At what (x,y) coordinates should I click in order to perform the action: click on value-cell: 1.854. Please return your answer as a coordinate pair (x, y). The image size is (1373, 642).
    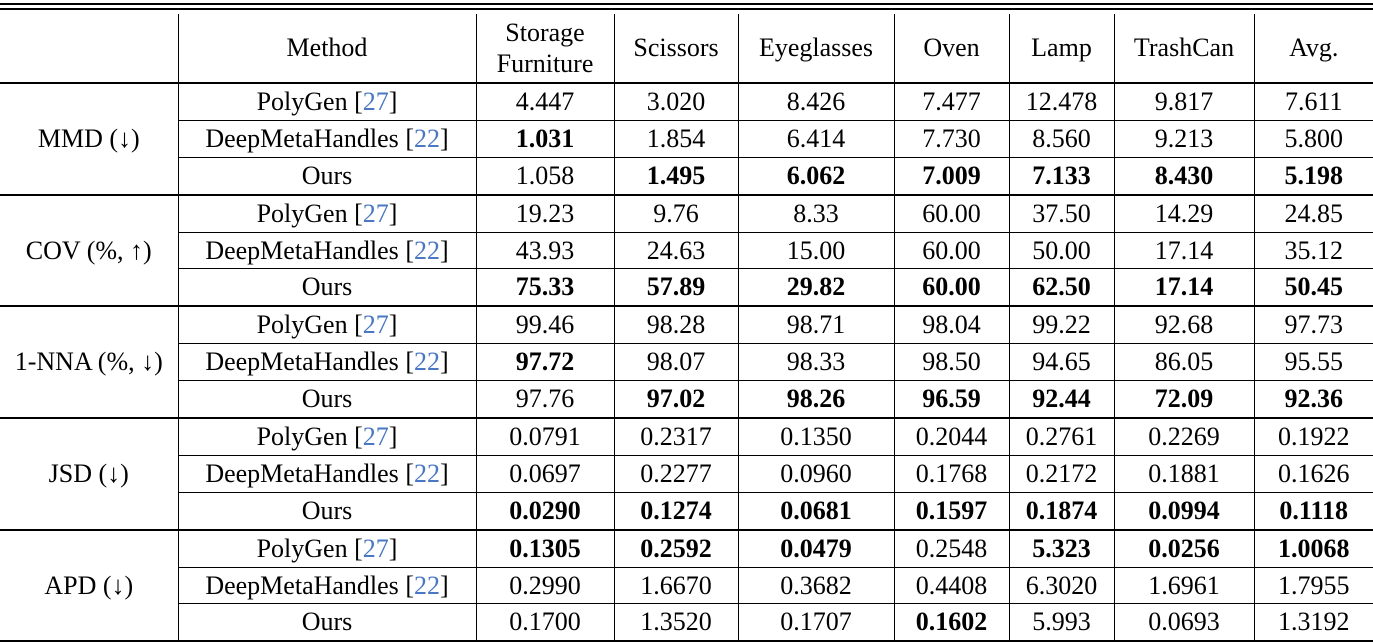
    Looking at the image, I should click on (675, 139).